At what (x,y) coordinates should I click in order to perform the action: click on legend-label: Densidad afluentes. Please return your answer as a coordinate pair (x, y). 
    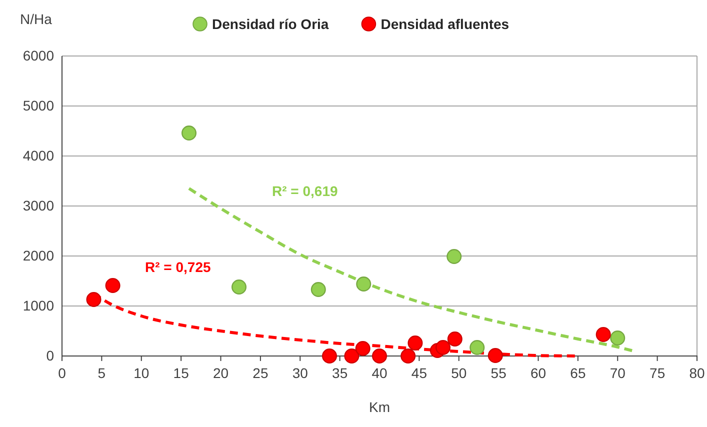
    Looking at the image, I should click on (445, 24).